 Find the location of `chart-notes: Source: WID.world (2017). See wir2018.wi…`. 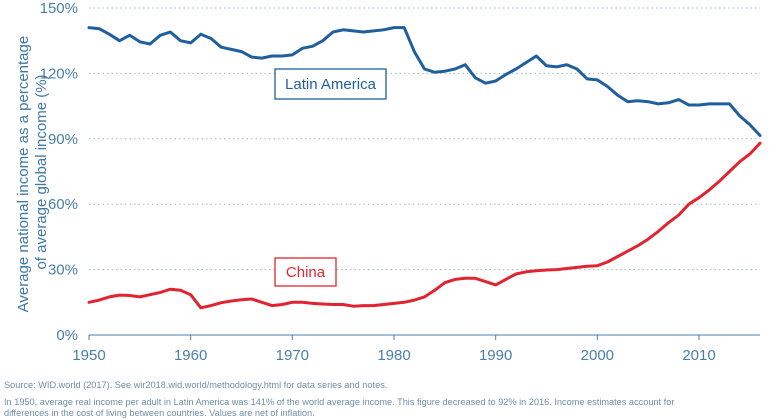

chart-notes: Source: WID.world (2017). See wir2018.wi… is located at coordinates (387, 399).